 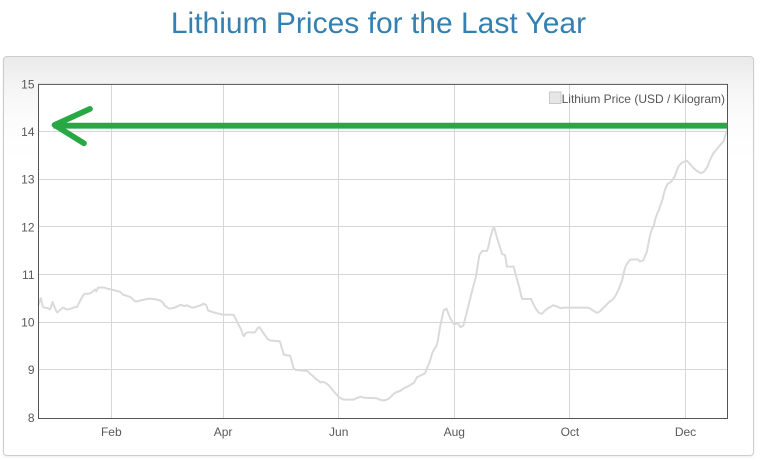 I want to click on svg-text: 13, so click(x=28, y=180).